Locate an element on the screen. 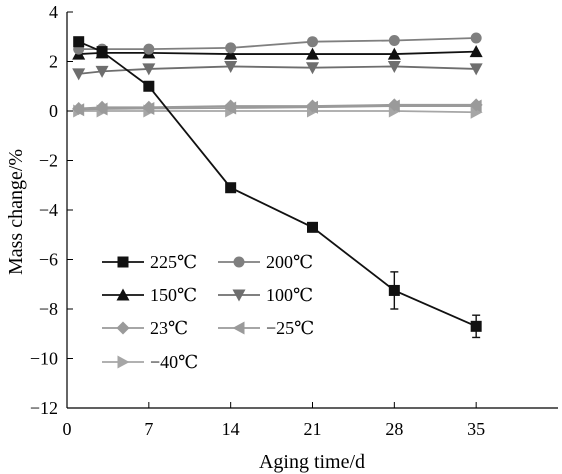  y-tick-label: 0 is located at coordinates (53, 111).